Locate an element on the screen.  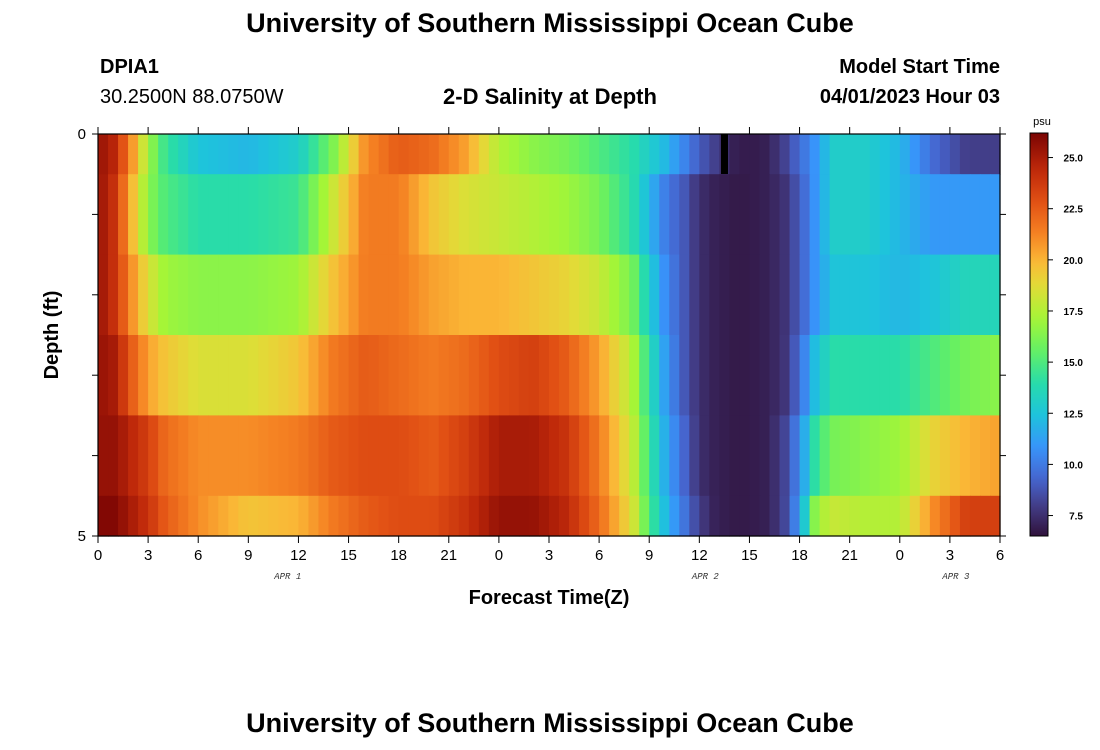
date-label: APR 2 is located at coordinates (705, 577).